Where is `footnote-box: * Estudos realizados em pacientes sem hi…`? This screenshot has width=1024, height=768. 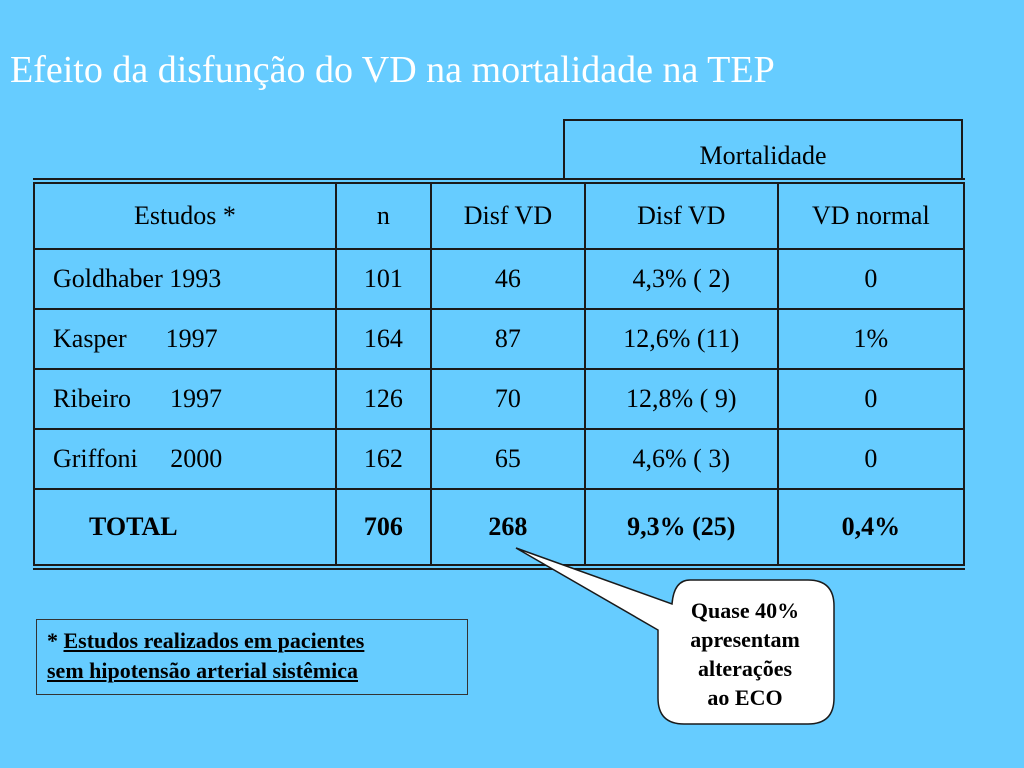
footnote-box: * Estudos realizados em pacientes sem hi… is located at coordinates (252, 657).